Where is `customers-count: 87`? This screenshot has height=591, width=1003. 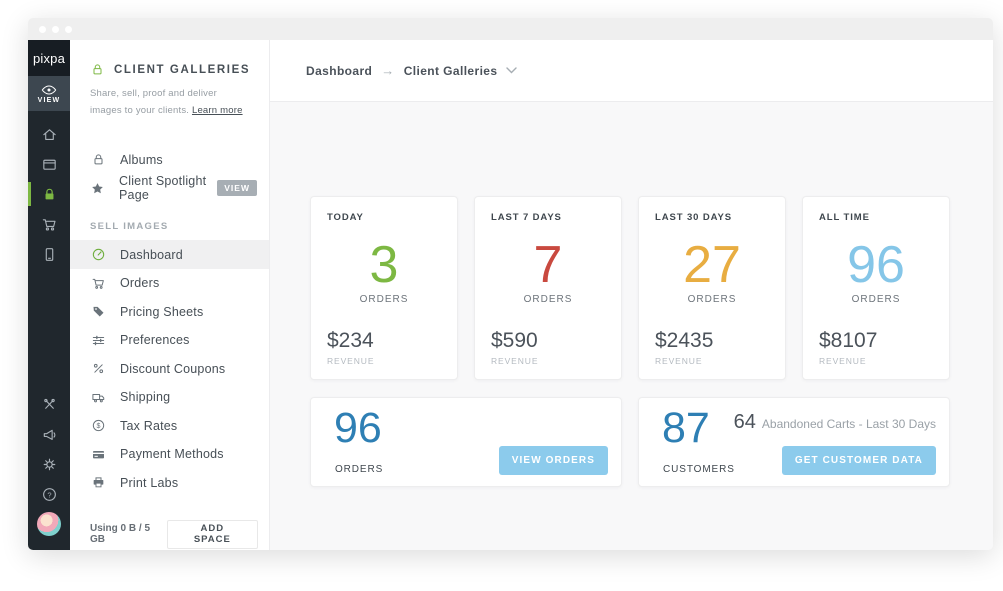 customers-count: 87 is located at coordinates (686, 428).